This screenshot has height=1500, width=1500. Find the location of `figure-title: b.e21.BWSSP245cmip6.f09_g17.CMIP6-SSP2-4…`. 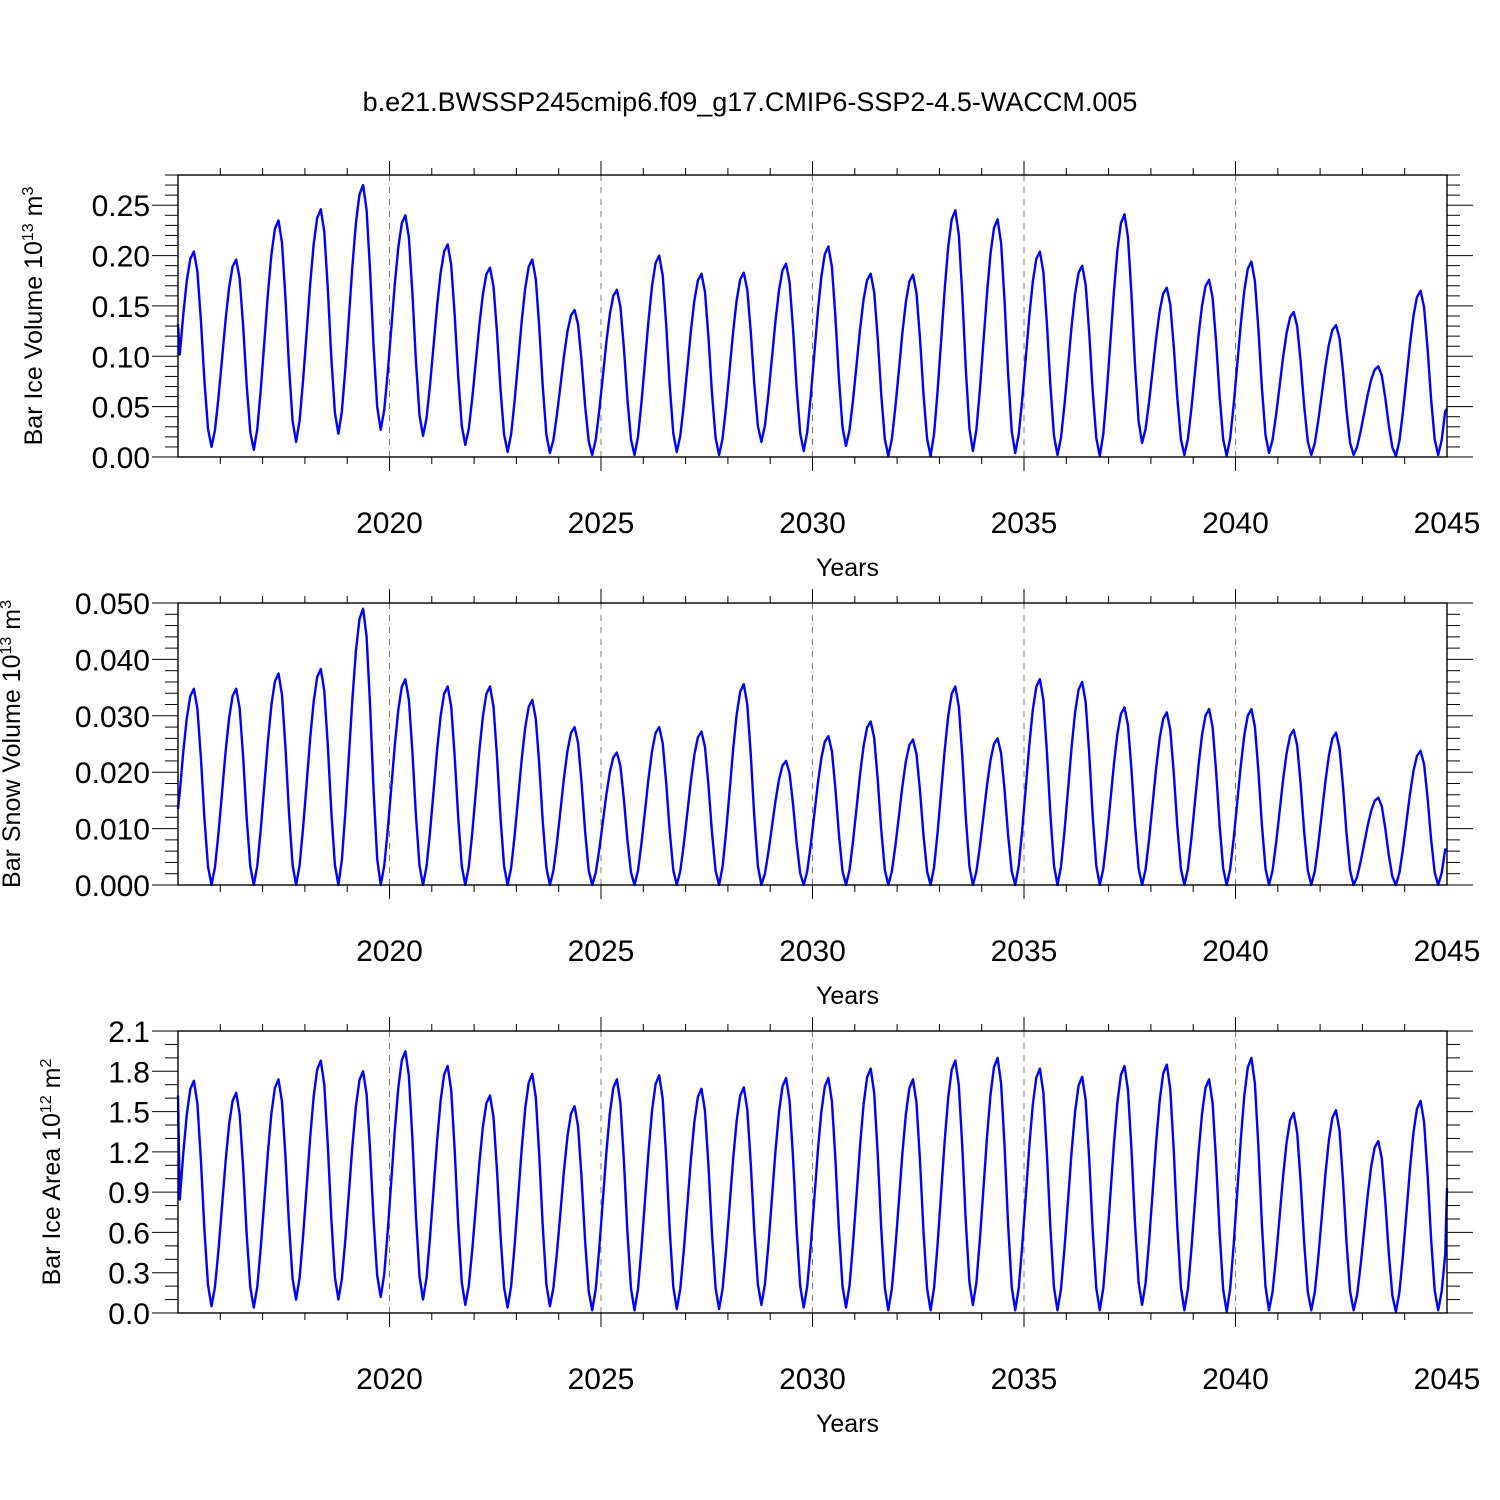

figure-title: b.e21.BWSSP245cmip6.f09_g17.CMIP6-SSP2-4… is located at coordinates (750, 102).